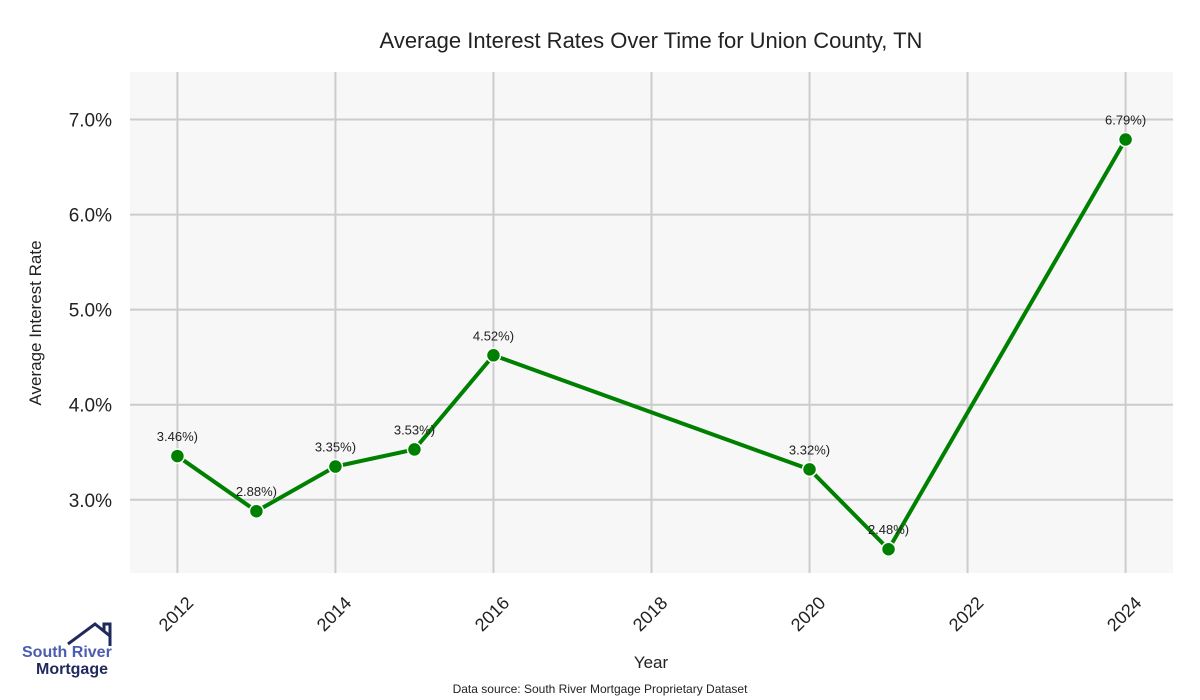  What do you see at coordinates (90, 406) in the screenshot?
I see `y-tick-label: 4.0%` at bounding box center [90, 406].